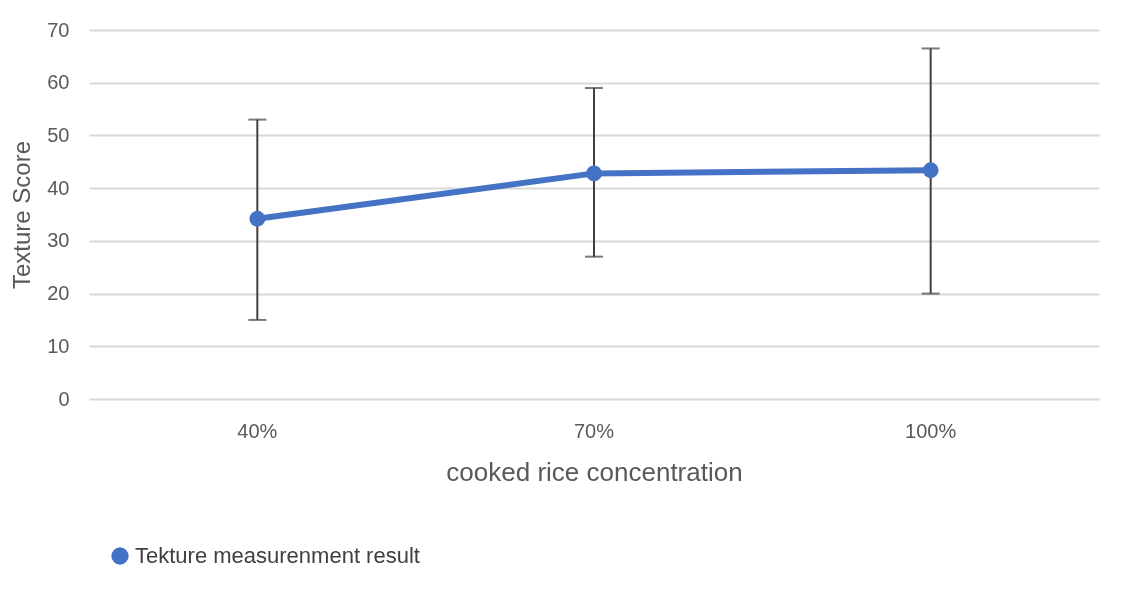 This screenshot has height=604, width=1125. Describe the element at coordinates (594, 471) in the screenshot. I see `x-axis-title: cooked rice concentration` at that location.